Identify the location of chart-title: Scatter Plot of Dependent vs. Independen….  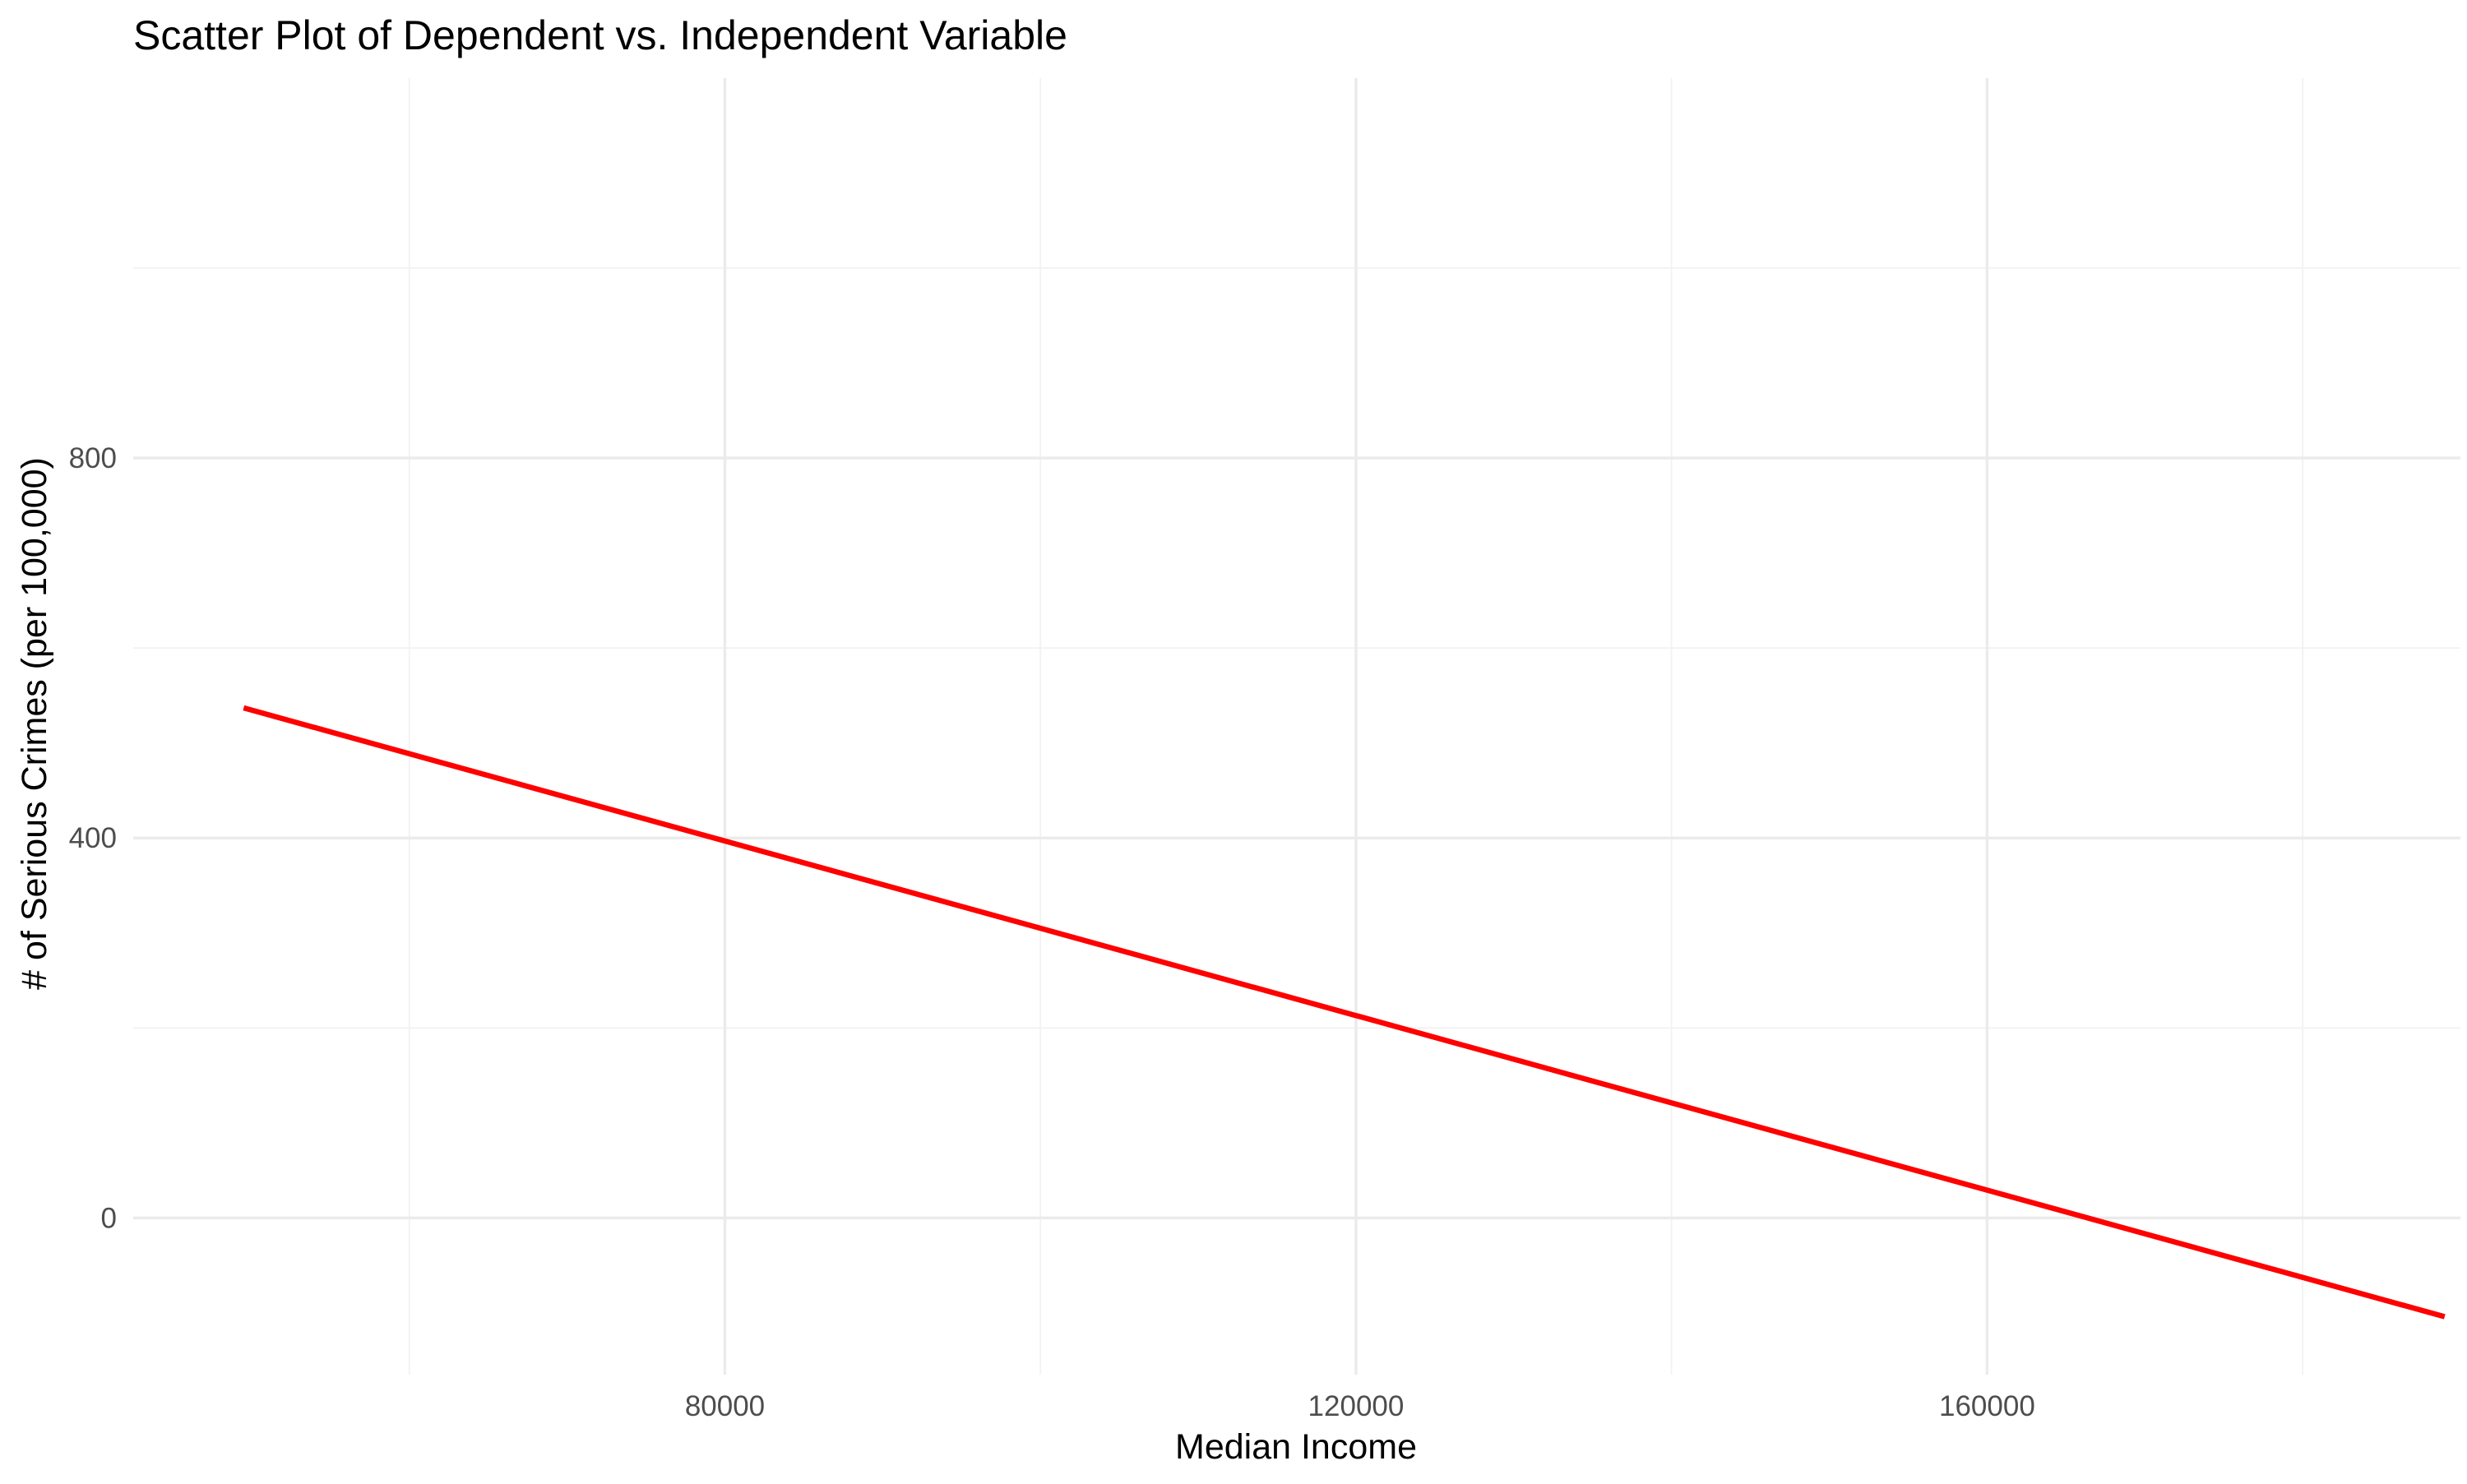
(600, 35).